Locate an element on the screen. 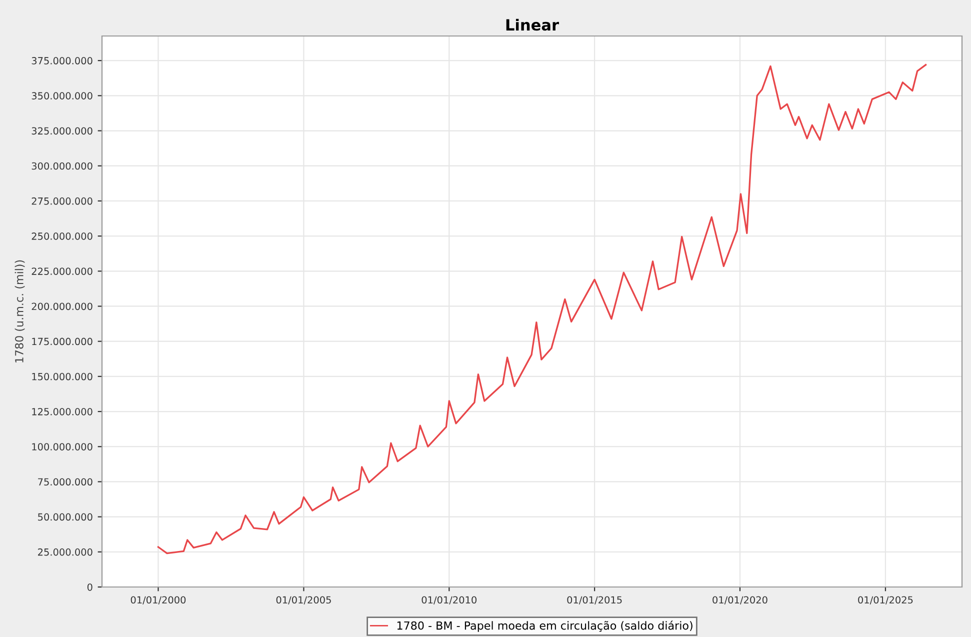 The image size is (971, 637). y-tick-label: 325.000.000 is located at coordinates (62, 131).